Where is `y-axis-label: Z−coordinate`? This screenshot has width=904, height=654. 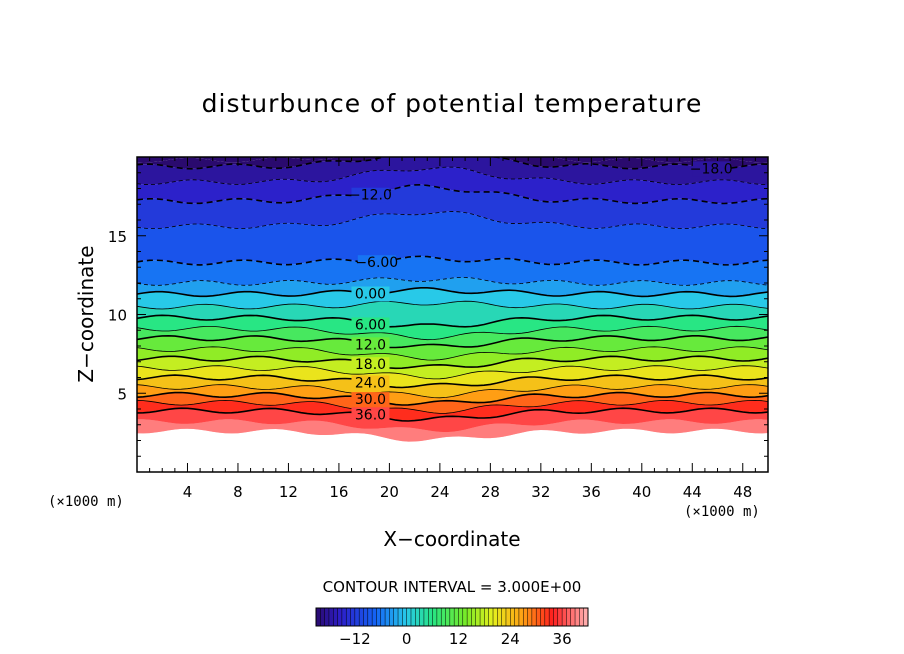
y-axis-label: Z−coordinate is located at coordinates (86, 313).